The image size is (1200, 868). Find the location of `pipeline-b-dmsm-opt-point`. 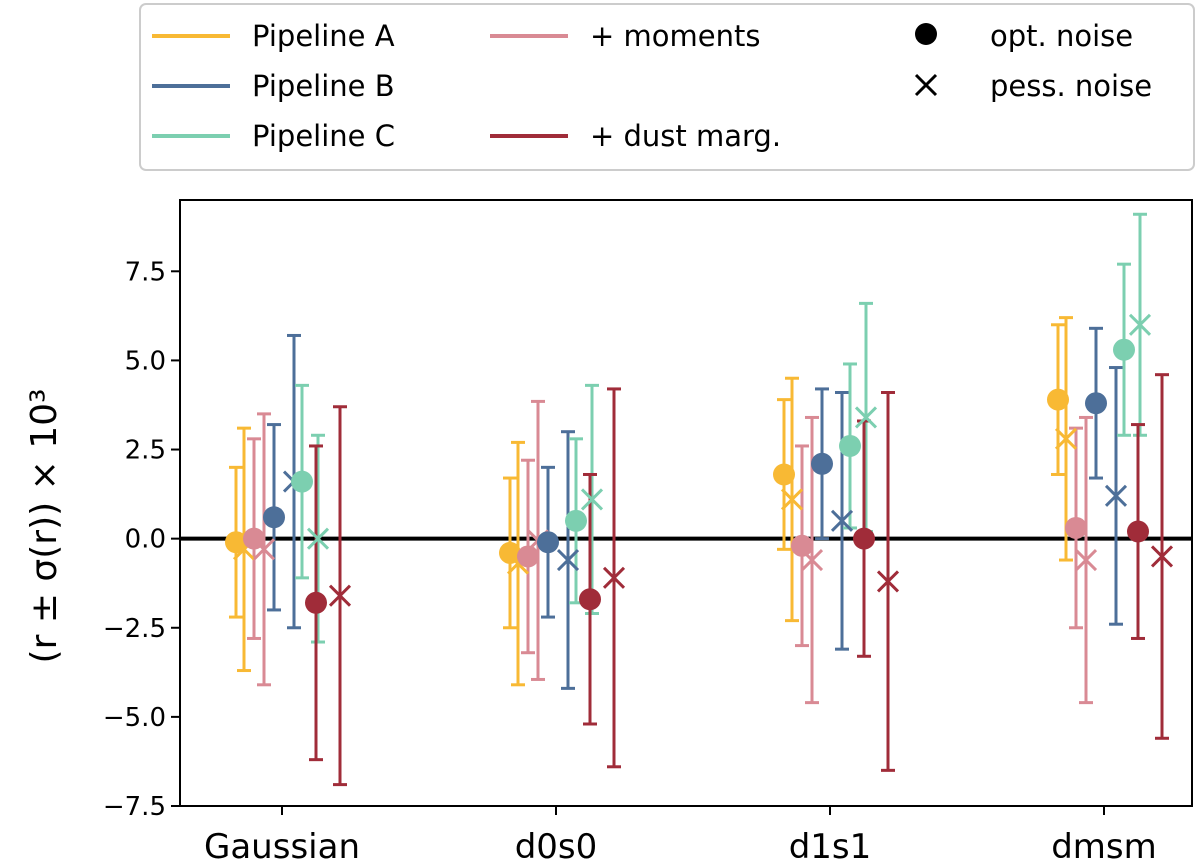

pipeline-b-dmsm-opt-point is located at coordinates (1096, 403).